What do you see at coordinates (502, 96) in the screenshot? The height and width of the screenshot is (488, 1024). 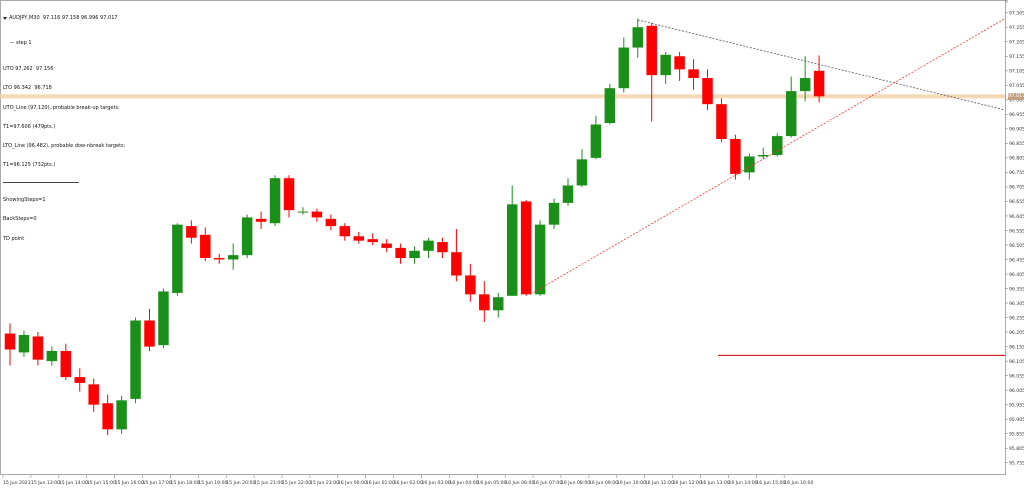 I see `current-price-band-line` at bounding box center [502, 96].